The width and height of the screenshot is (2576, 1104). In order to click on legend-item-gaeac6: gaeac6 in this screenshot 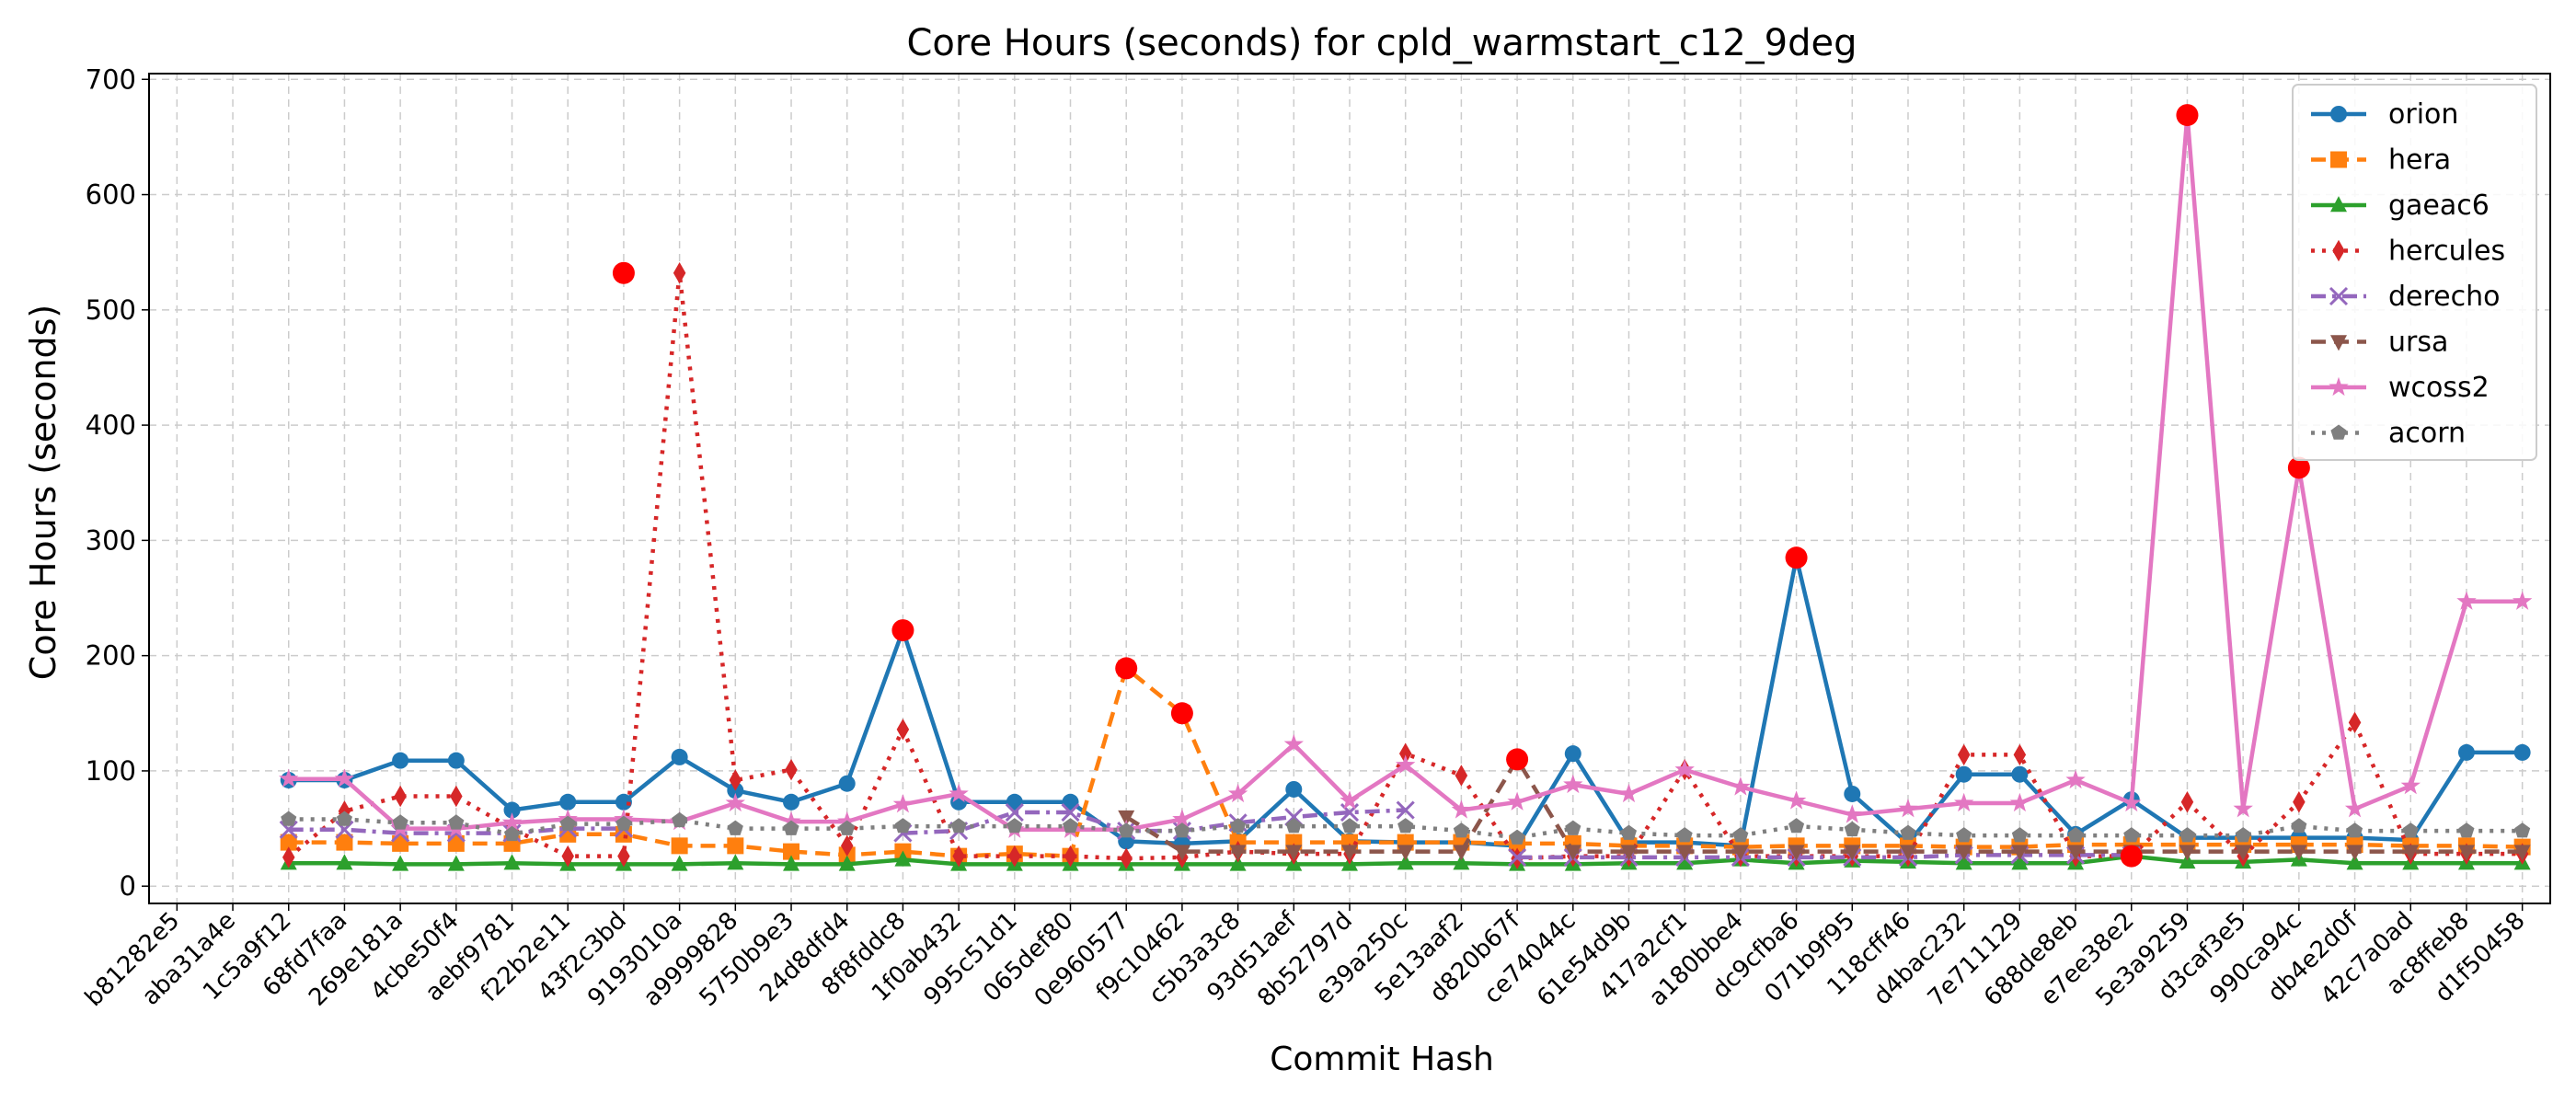, I will do `click(2400, 206)`.